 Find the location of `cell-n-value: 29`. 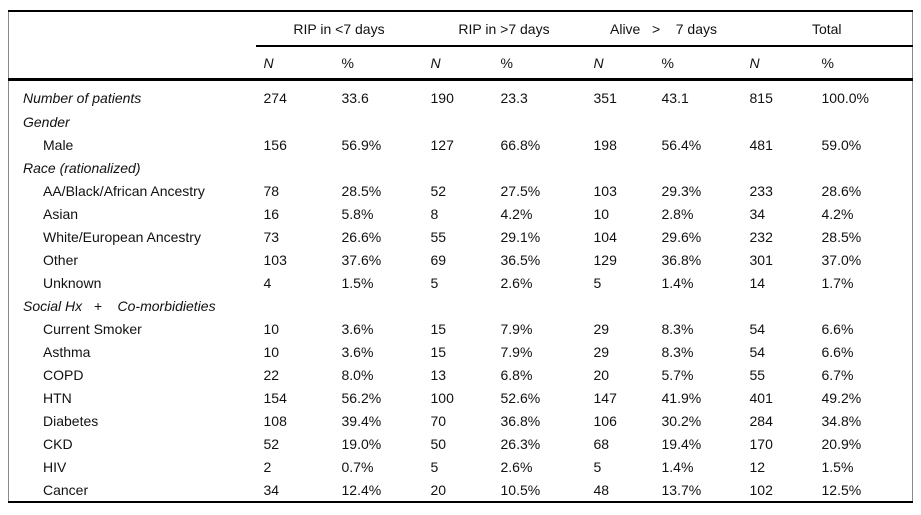

cell-n-value: 29 is located at coordinates (601, 351).